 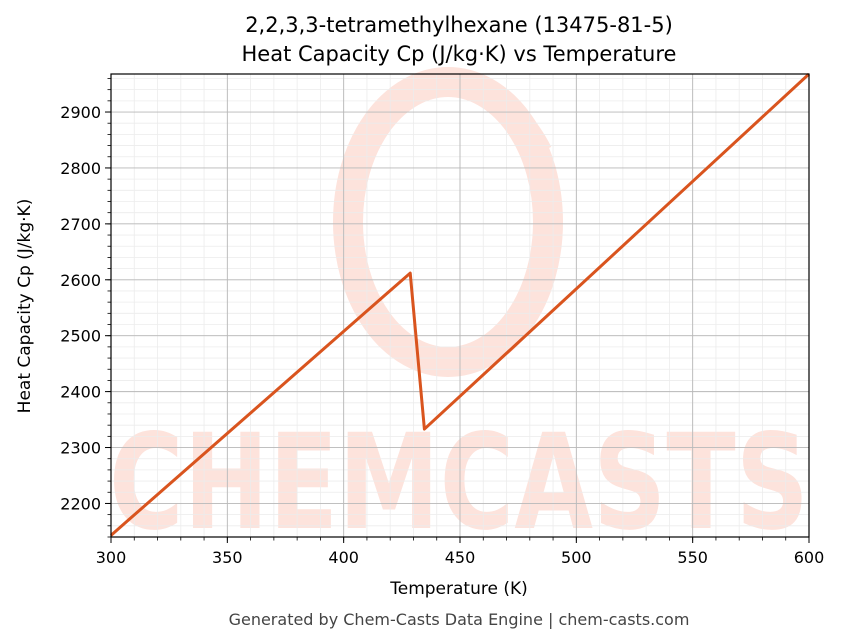 I want to click on y-tick-label: 2200, so click(x=80, y=503).